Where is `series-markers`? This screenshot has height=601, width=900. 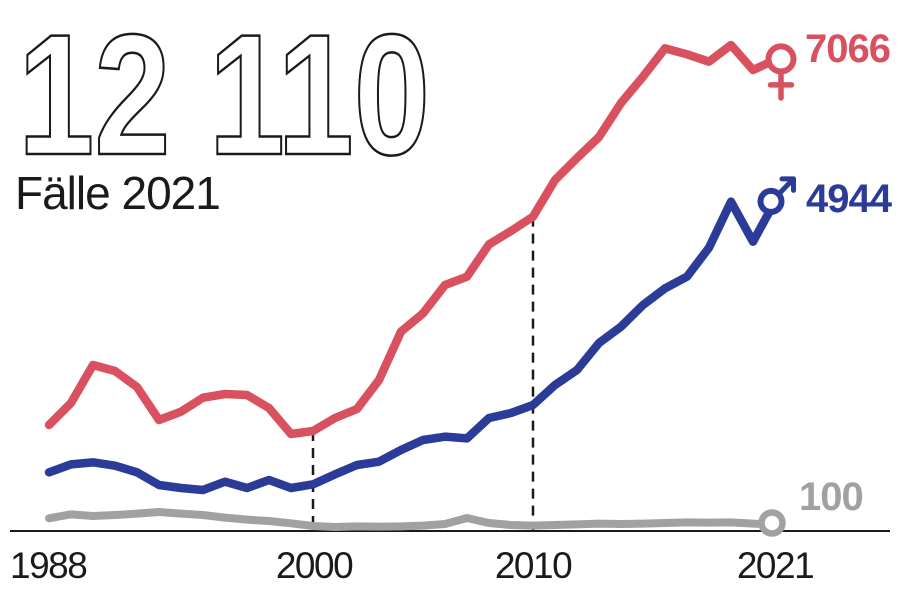 series-markers is located at coordinates (777, 290).